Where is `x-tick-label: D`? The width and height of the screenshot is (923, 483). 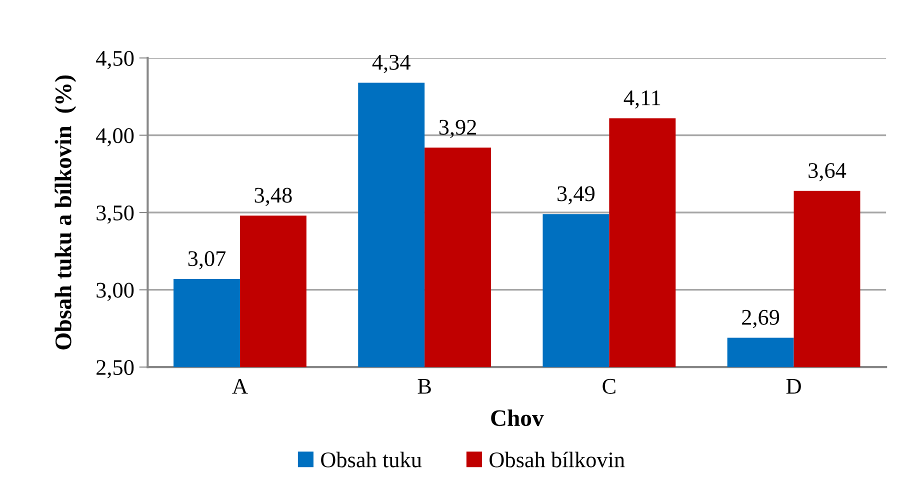 x-tick-label: D is located at coordinates (793, 386).